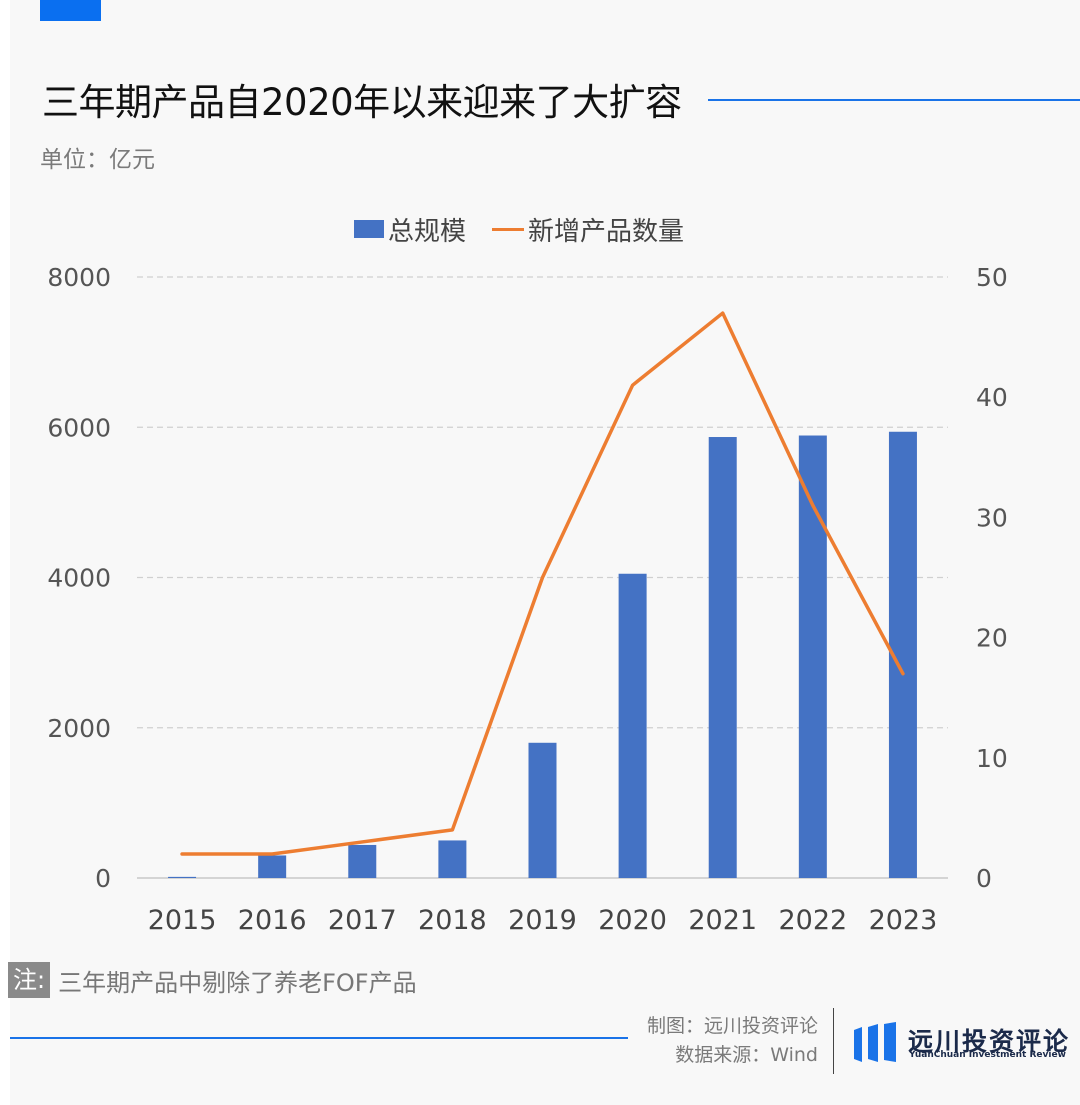  I want to click on legend: 总规模 新增产品数量, so click(519, 229).